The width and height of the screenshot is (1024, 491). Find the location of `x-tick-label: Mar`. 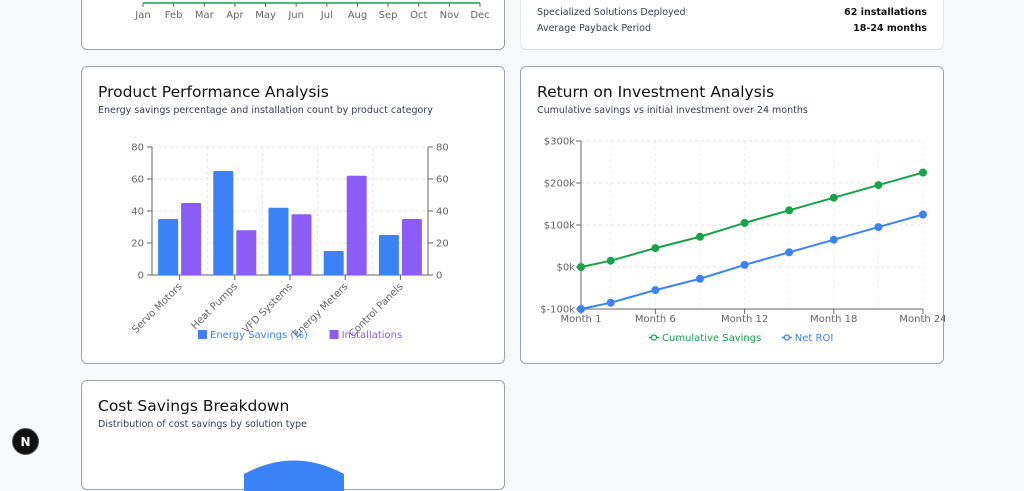

x-tick-label: Mar is located at coordinates (205, 15).